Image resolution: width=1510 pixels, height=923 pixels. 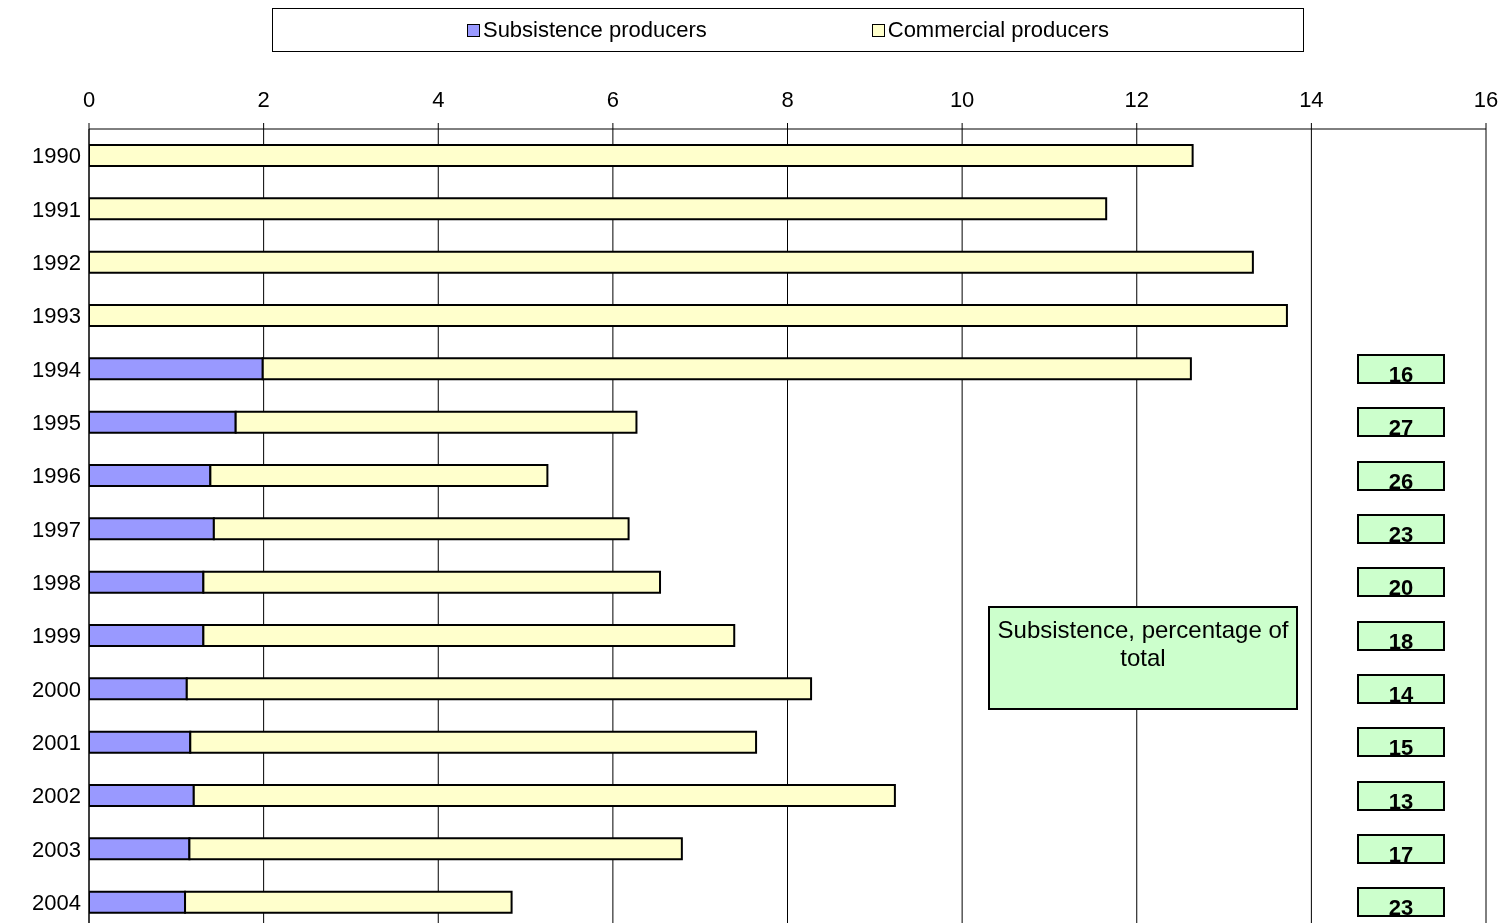 What do you see at coordinates (1401, 428) in the screenshot?
I see `annotation: 27` at bounding box center [1401, 428].